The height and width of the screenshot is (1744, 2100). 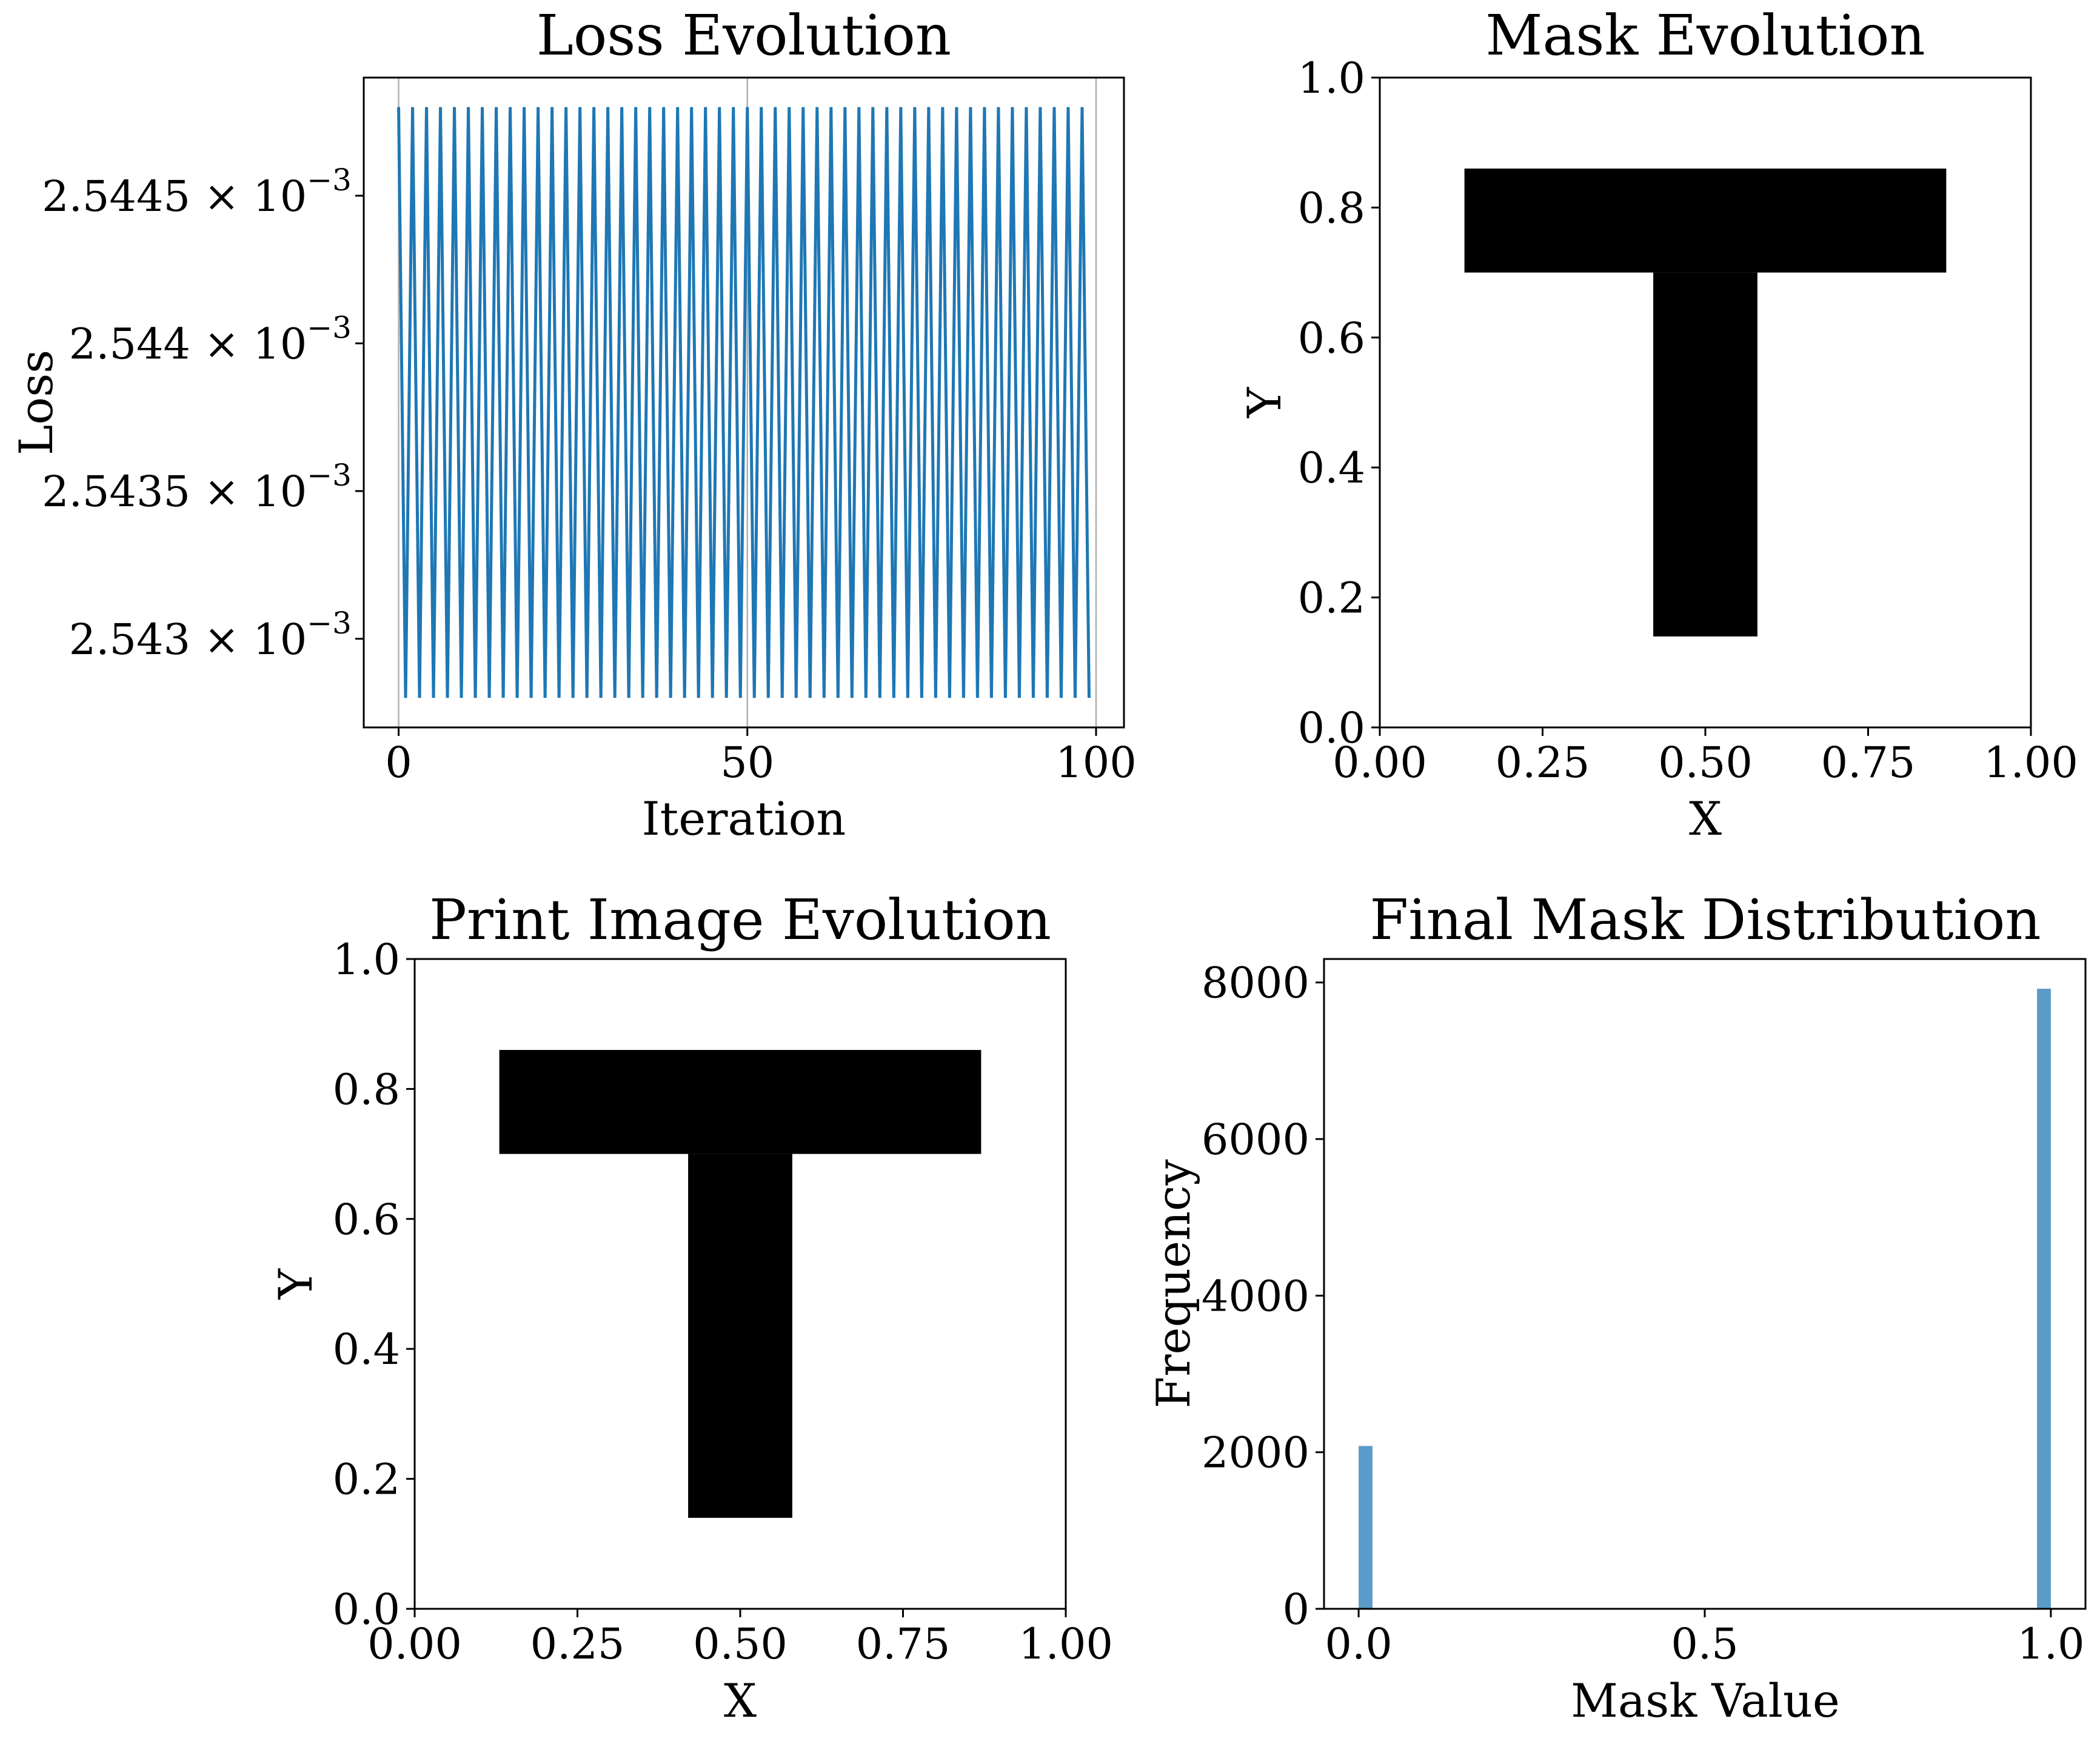 What do you see at coordinates (366, 1350) in the screenshot?
I see `print-y-tick-label: 0.4` at bounding box center [366, 1350].